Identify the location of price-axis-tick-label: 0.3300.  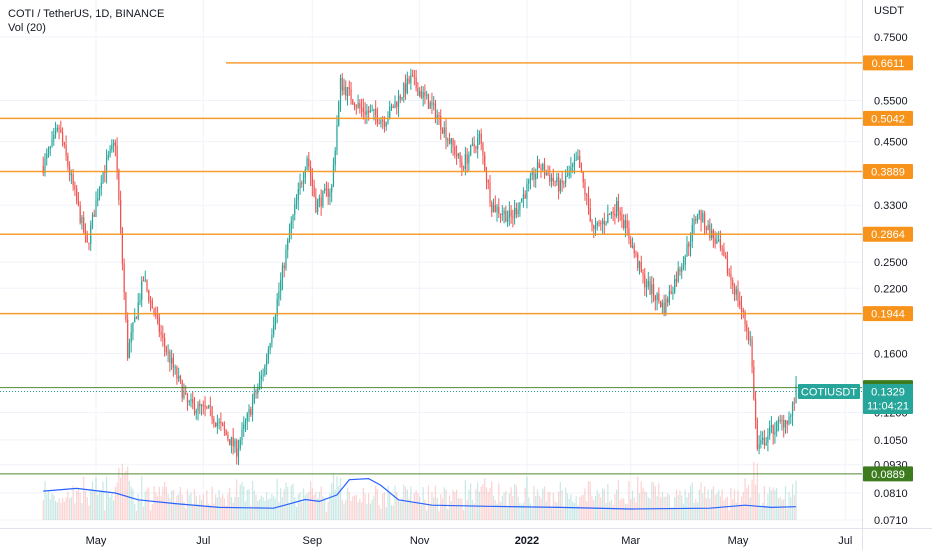
(891, 206).